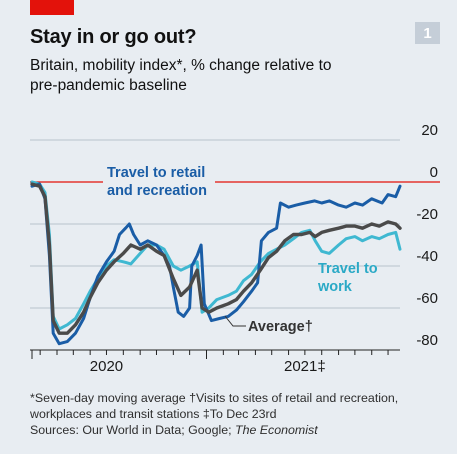 Image resolution: width=457 pixels, height=454 pixels. What do you see at coordinates (427, 340) in the screenshot?
I see `y-tick-label: -80` at bounding box center [427, 340].